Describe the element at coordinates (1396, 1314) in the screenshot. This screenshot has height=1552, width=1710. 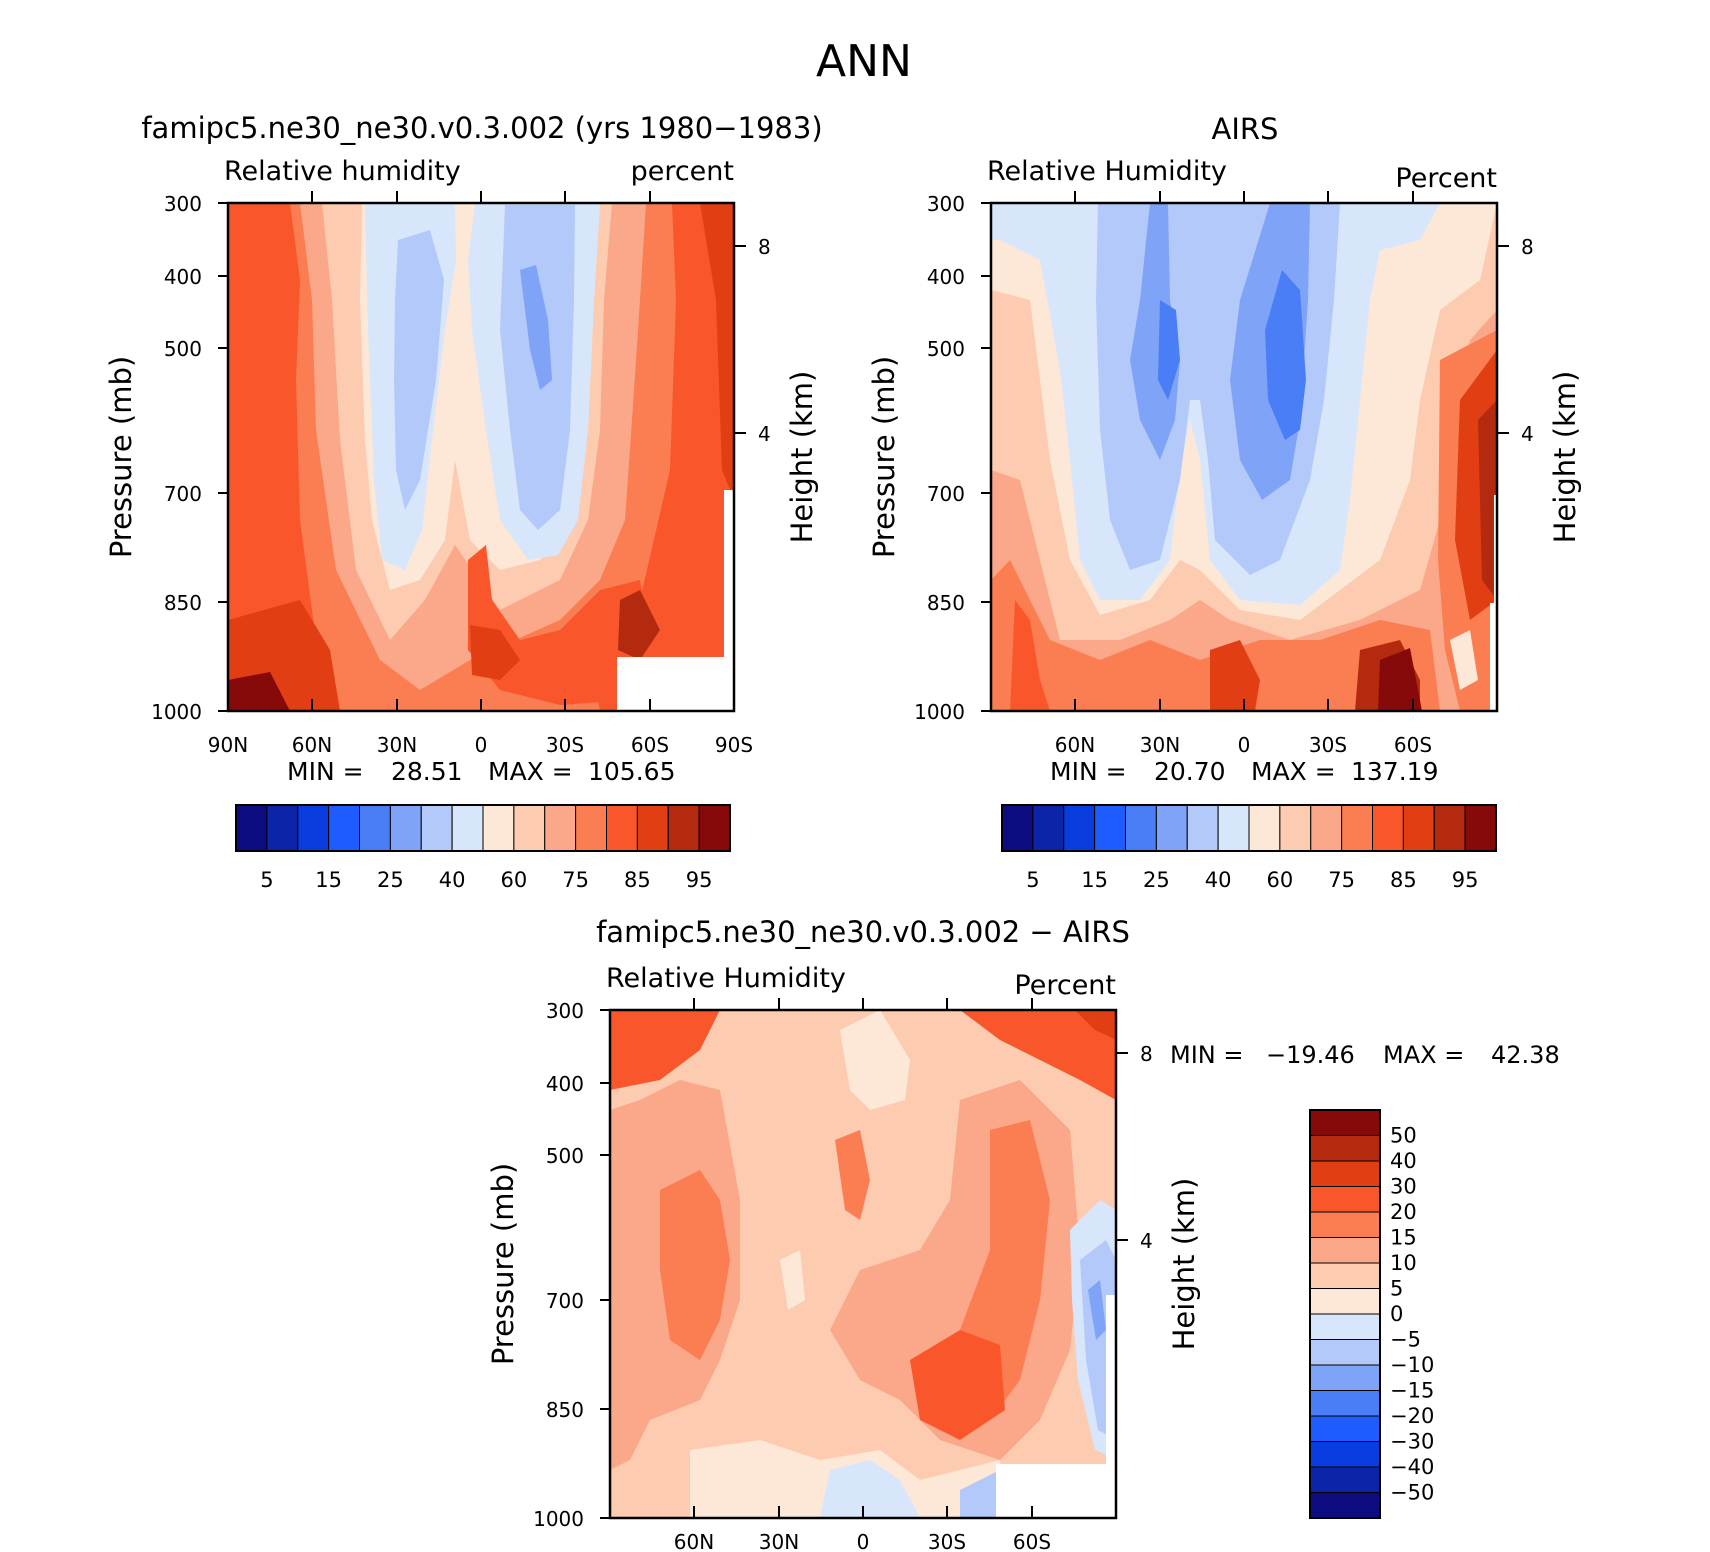
I see `colorbar-label: 0` at that location.